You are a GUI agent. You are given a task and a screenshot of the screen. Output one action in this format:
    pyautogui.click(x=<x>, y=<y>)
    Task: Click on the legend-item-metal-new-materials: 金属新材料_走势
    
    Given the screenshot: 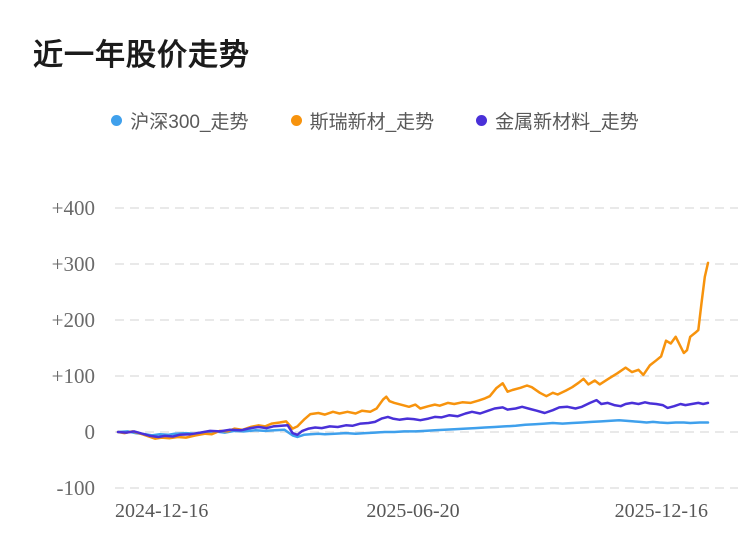 What is the action you would take?
    pyautogui.click(x=557, y=120)
    